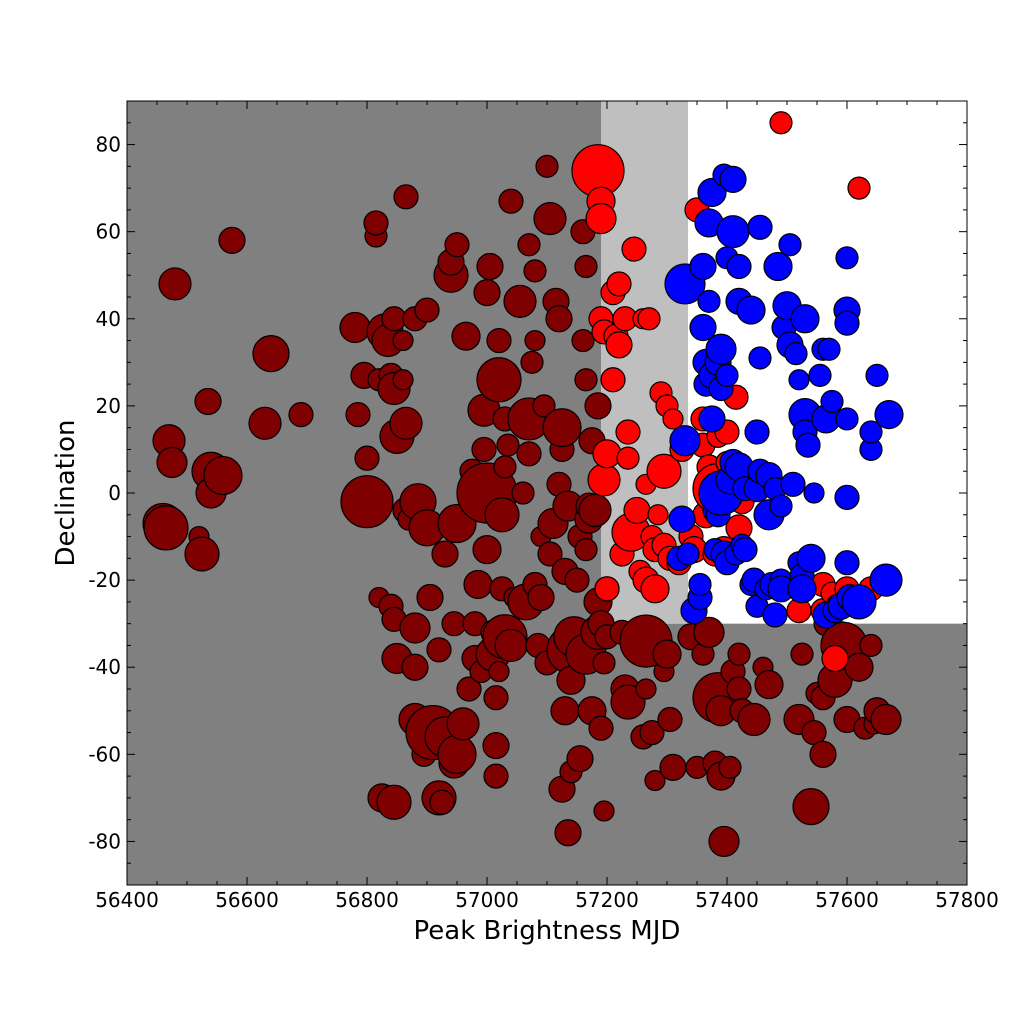  Describe the element at coordinates (367, 900) in the screenshot. I see `x-tick-label: 56800` at that location.